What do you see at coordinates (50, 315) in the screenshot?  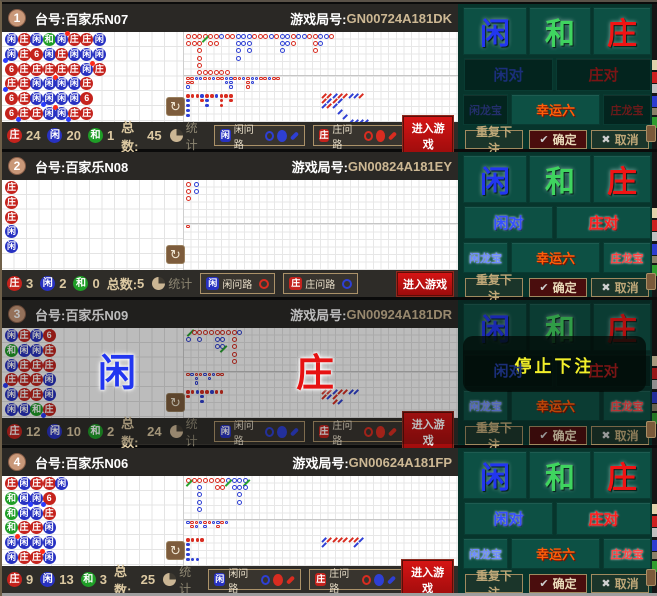 I see `table-label-prefix: 台号:` at bounding box center [50, 315].